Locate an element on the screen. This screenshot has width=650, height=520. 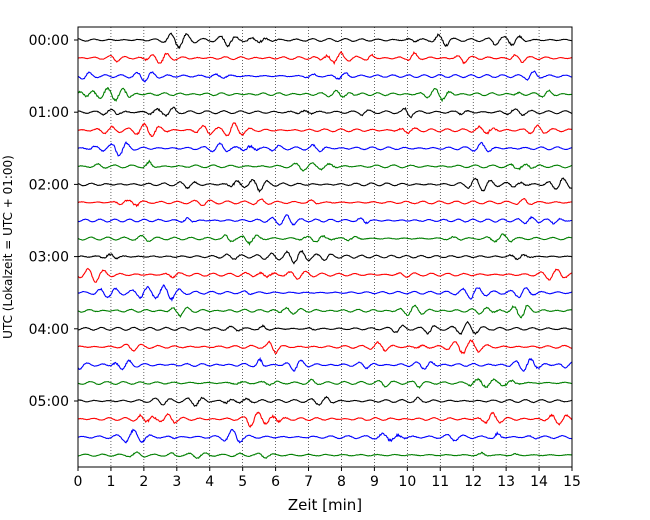
y-tick-label: 03:00 is located at coordinates (49, 258).